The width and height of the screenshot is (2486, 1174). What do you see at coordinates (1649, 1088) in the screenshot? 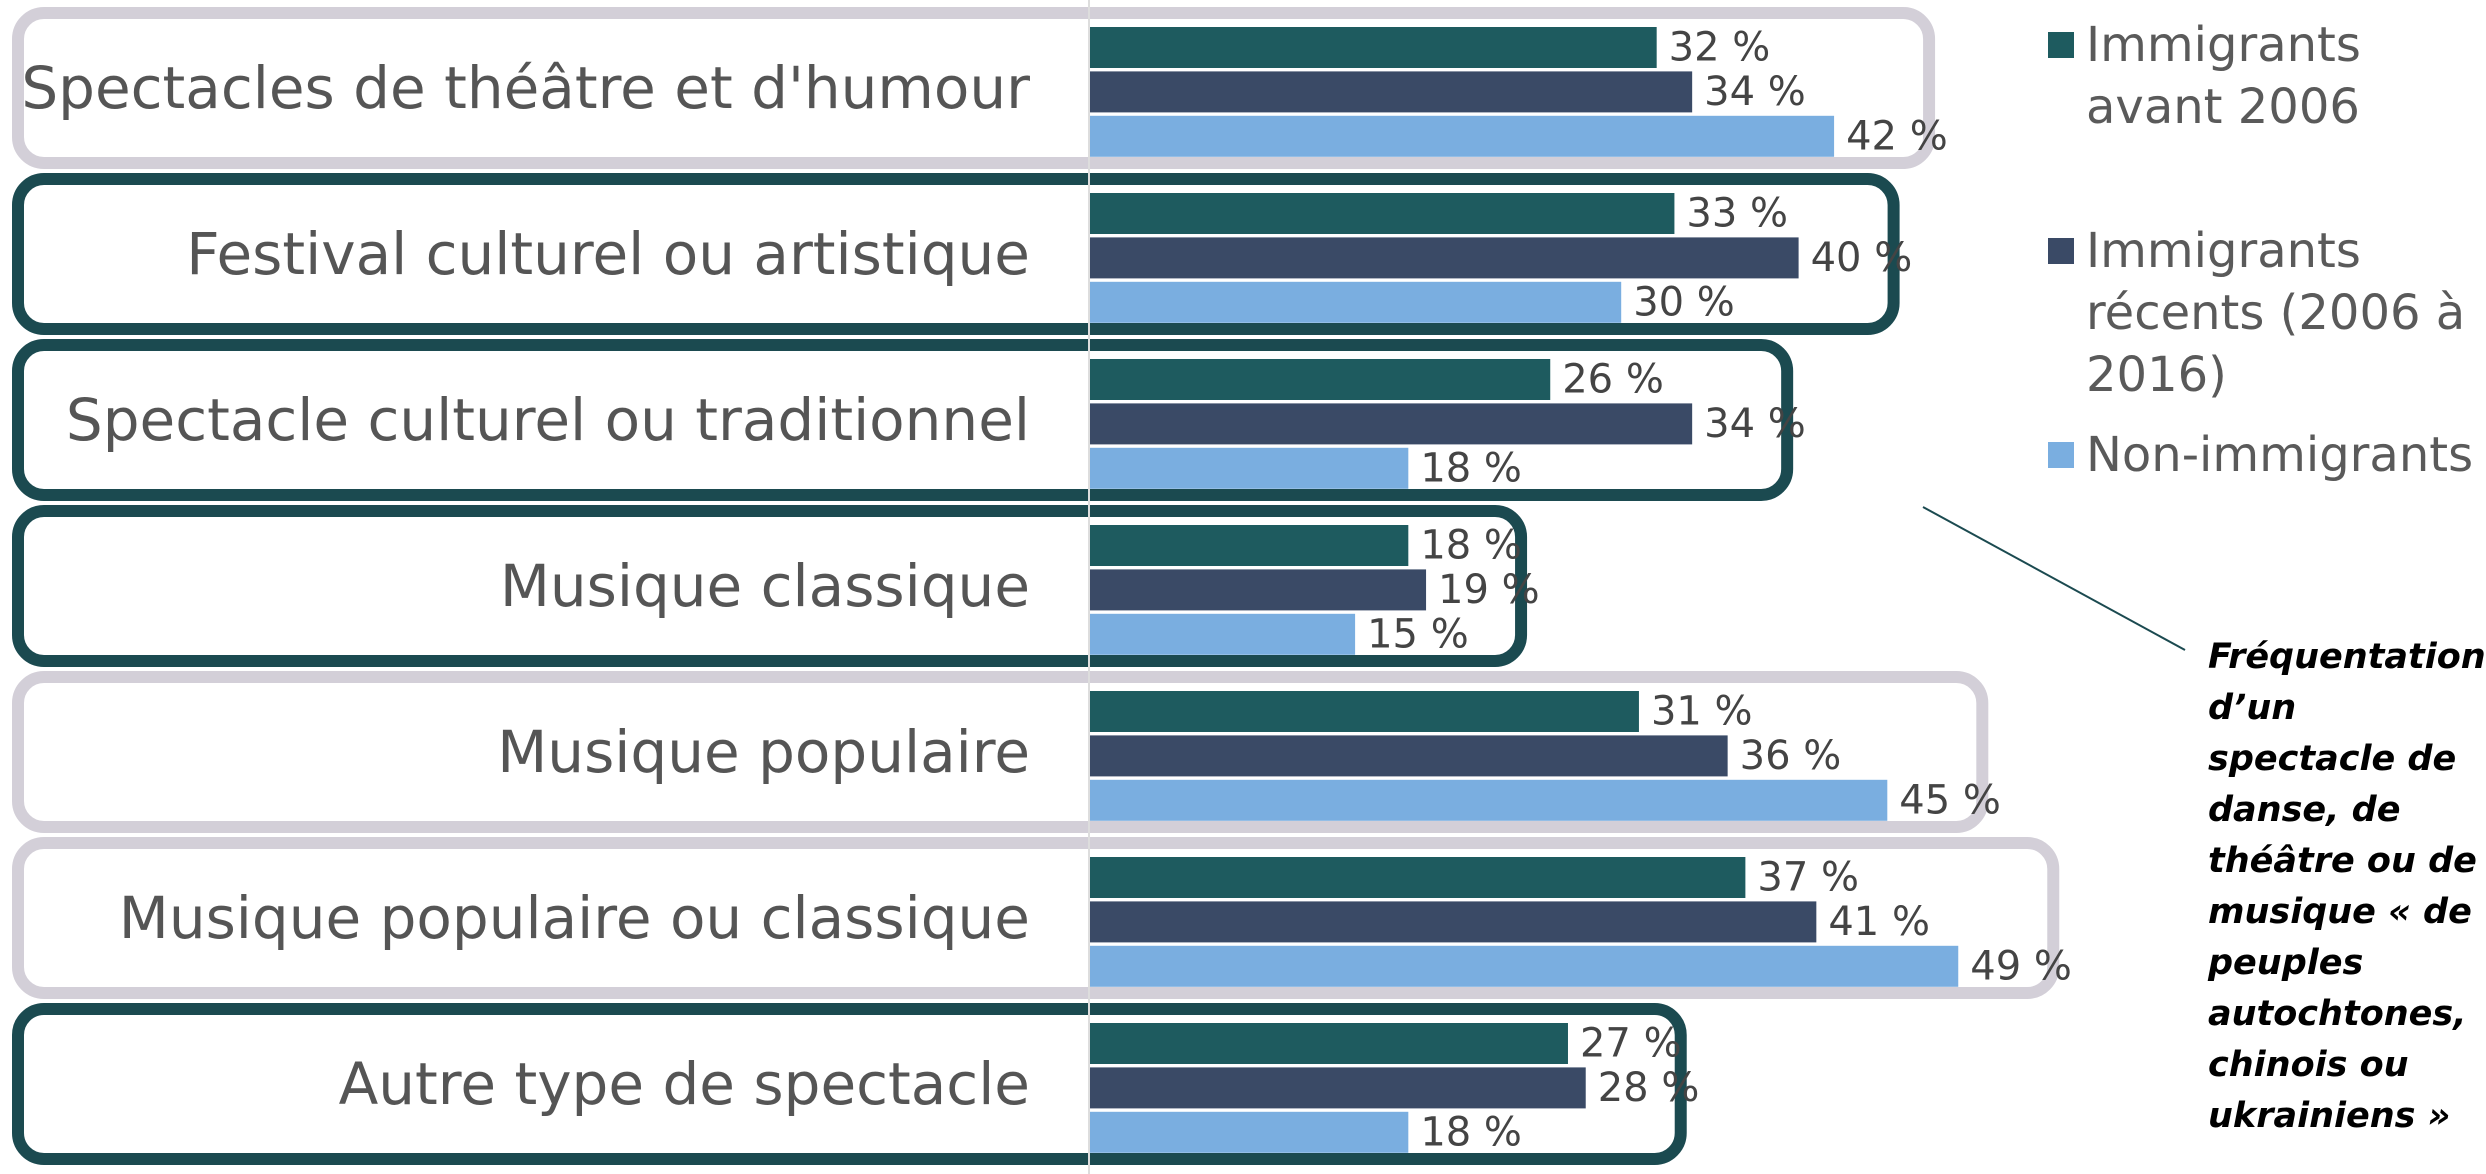
I see `data-label: 28 %` at bounding box center [1649, 1088].